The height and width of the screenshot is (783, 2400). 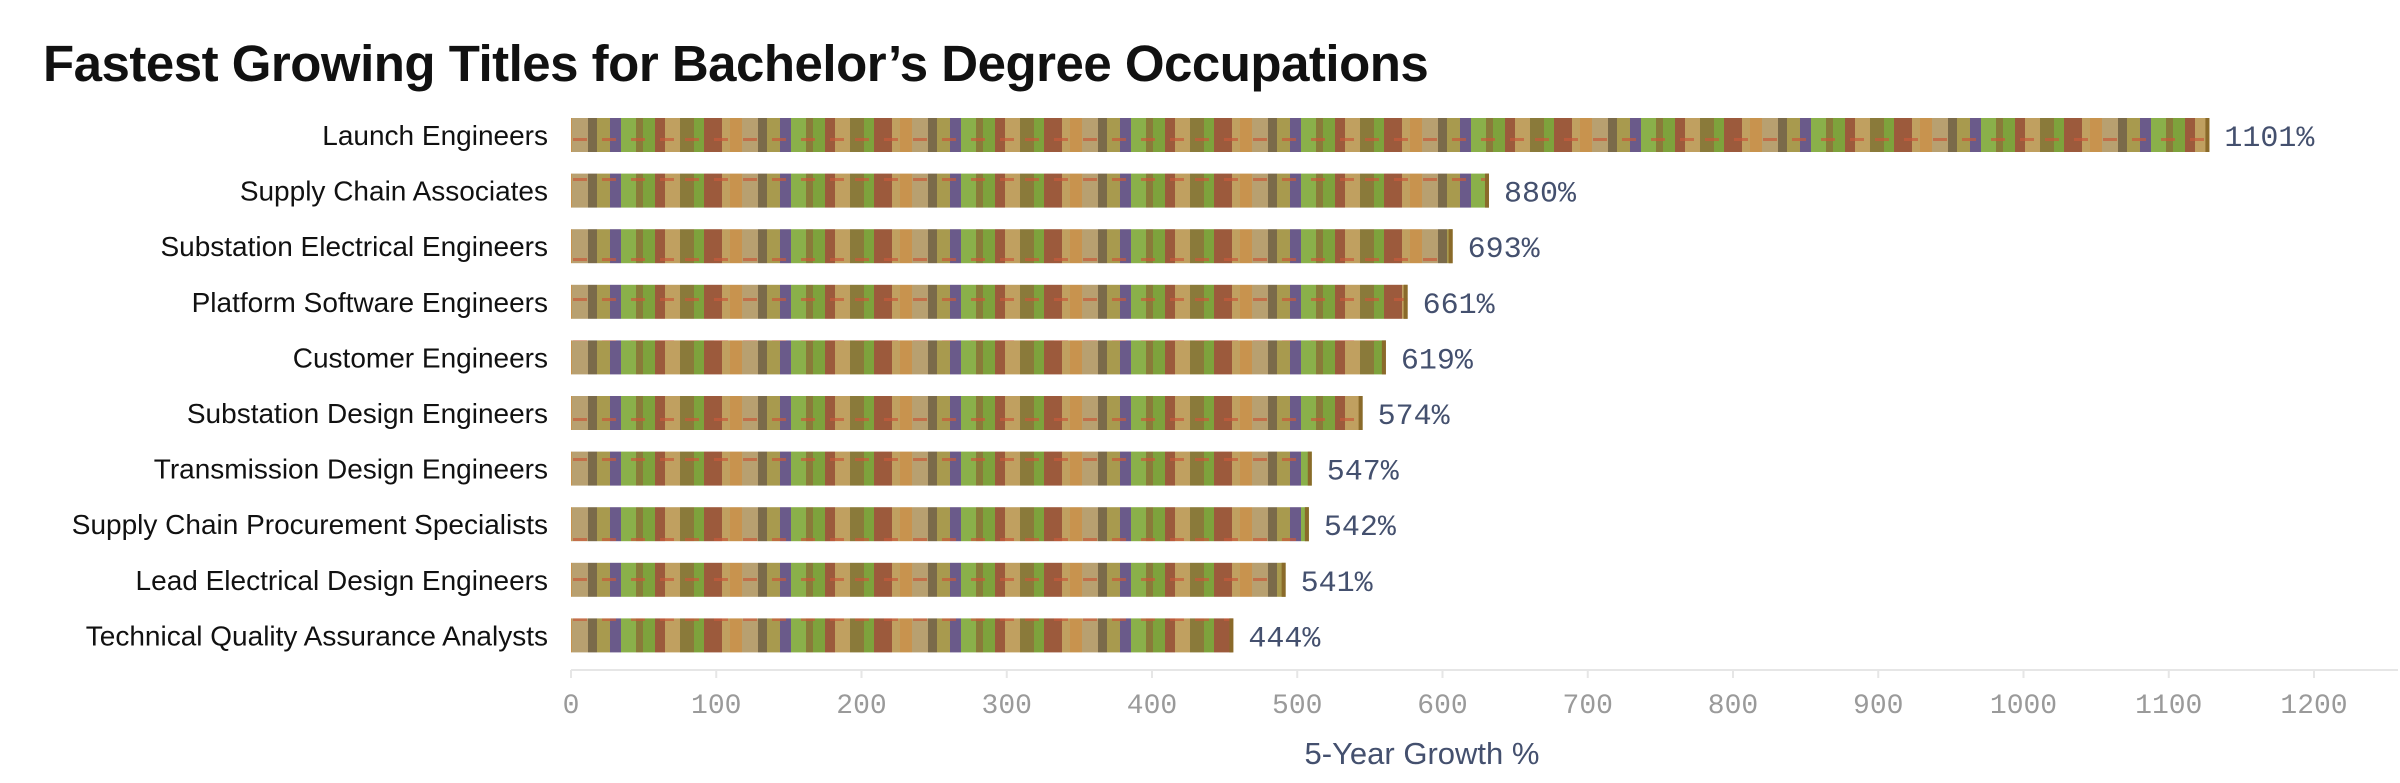 I want to click on x-axis-ticks: 0 100 200 300 400 500 600 700 800 900 1000 1100 1200, so click(x=1455, y=696).